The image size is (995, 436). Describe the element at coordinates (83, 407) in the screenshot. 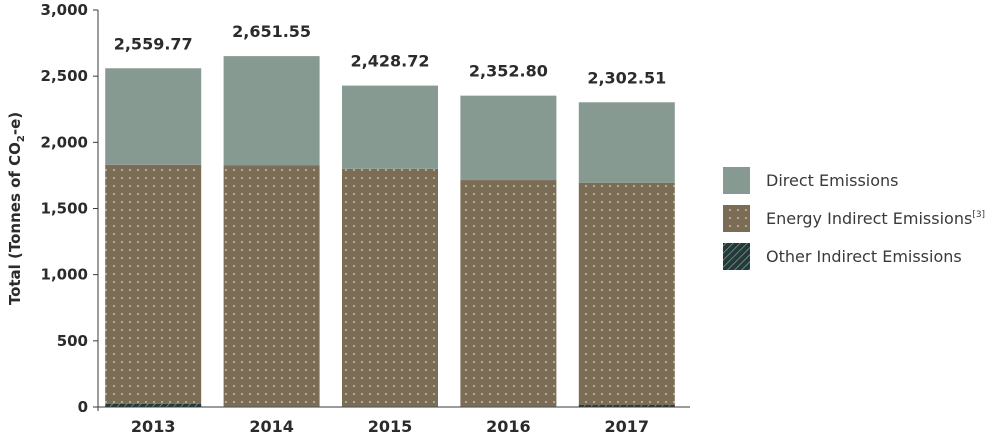

I see `y-tick-label: 0` at that location.